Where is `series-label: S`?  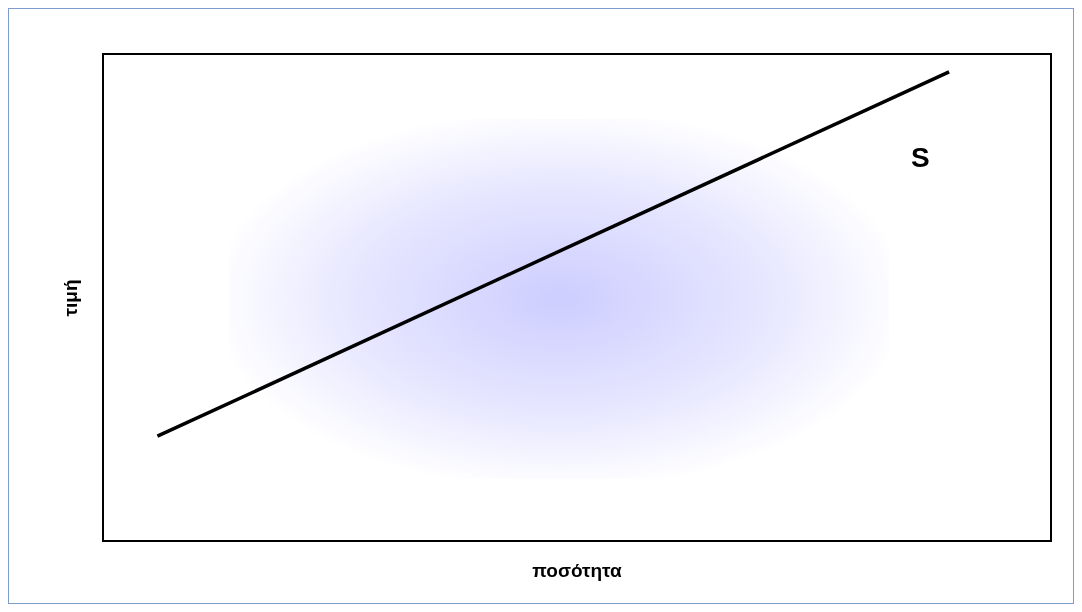
series-label: S is located at coordinates (920, 157).